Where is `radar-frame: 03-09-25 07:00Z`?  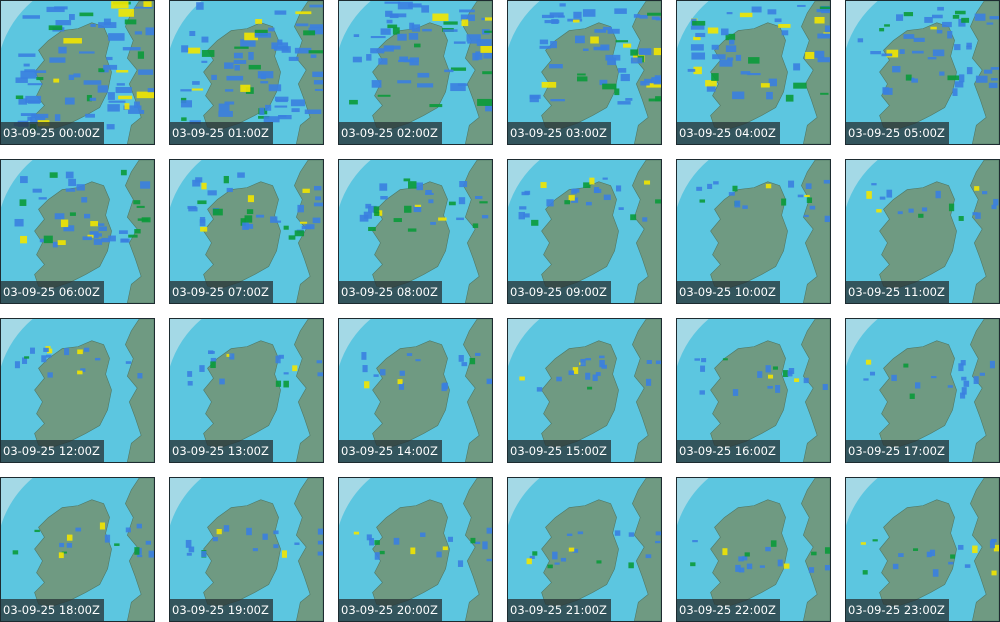 radar-frame: 03-09-25 07:00Z is located at coordinates (246, 231).